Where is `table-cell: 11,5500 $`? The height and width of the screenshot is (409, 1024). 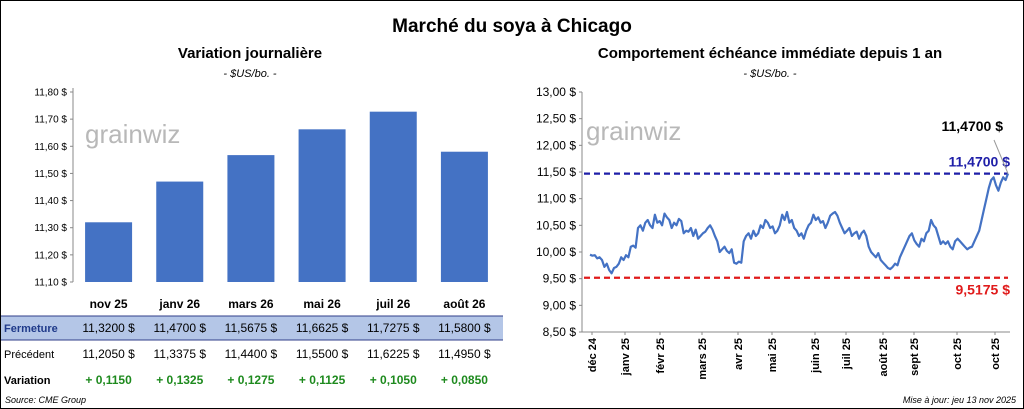 table-cell: 11,5500 $ is located at coordinates (322, 354).